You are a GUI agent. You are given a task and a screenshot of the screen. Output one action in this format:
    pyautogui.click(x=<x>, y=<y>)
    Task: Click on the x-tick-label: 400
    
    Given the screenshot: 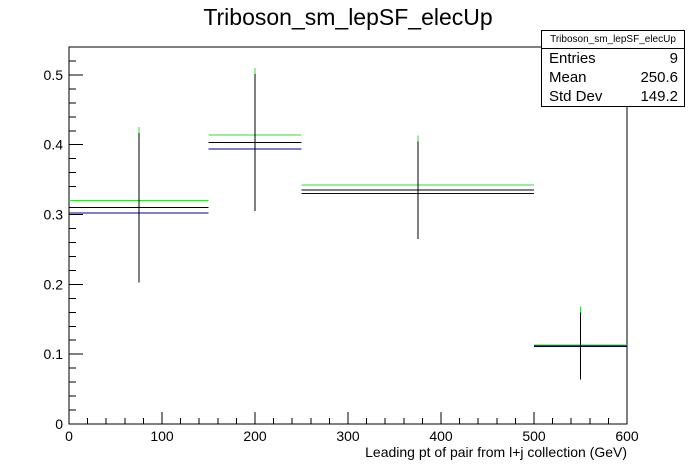 What is the action you would take?
    pyautogui.click(x=441, y=436)
    